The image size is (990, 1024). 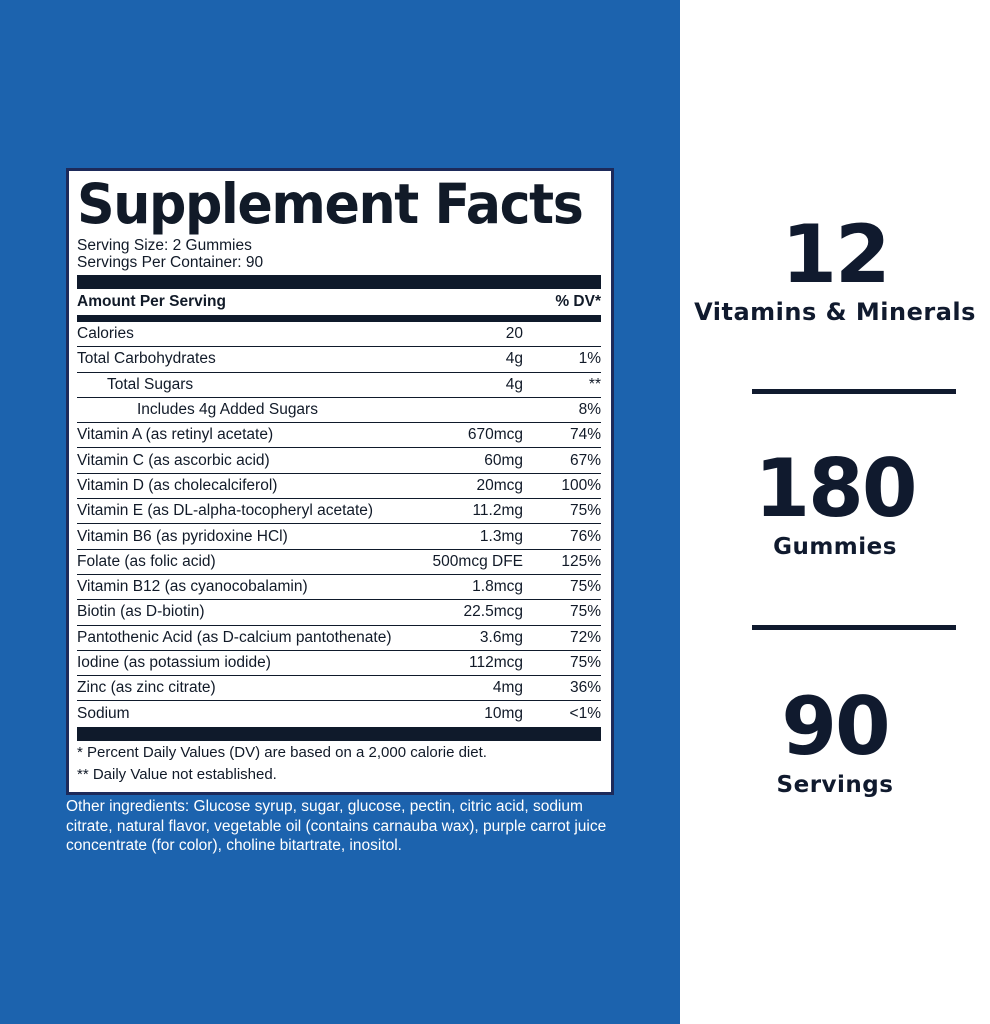 What do you see at coordinates (339, 385) in the screenshot?
I see `table-row: Total Sugars 4g **` at bounding box center [339, 385].